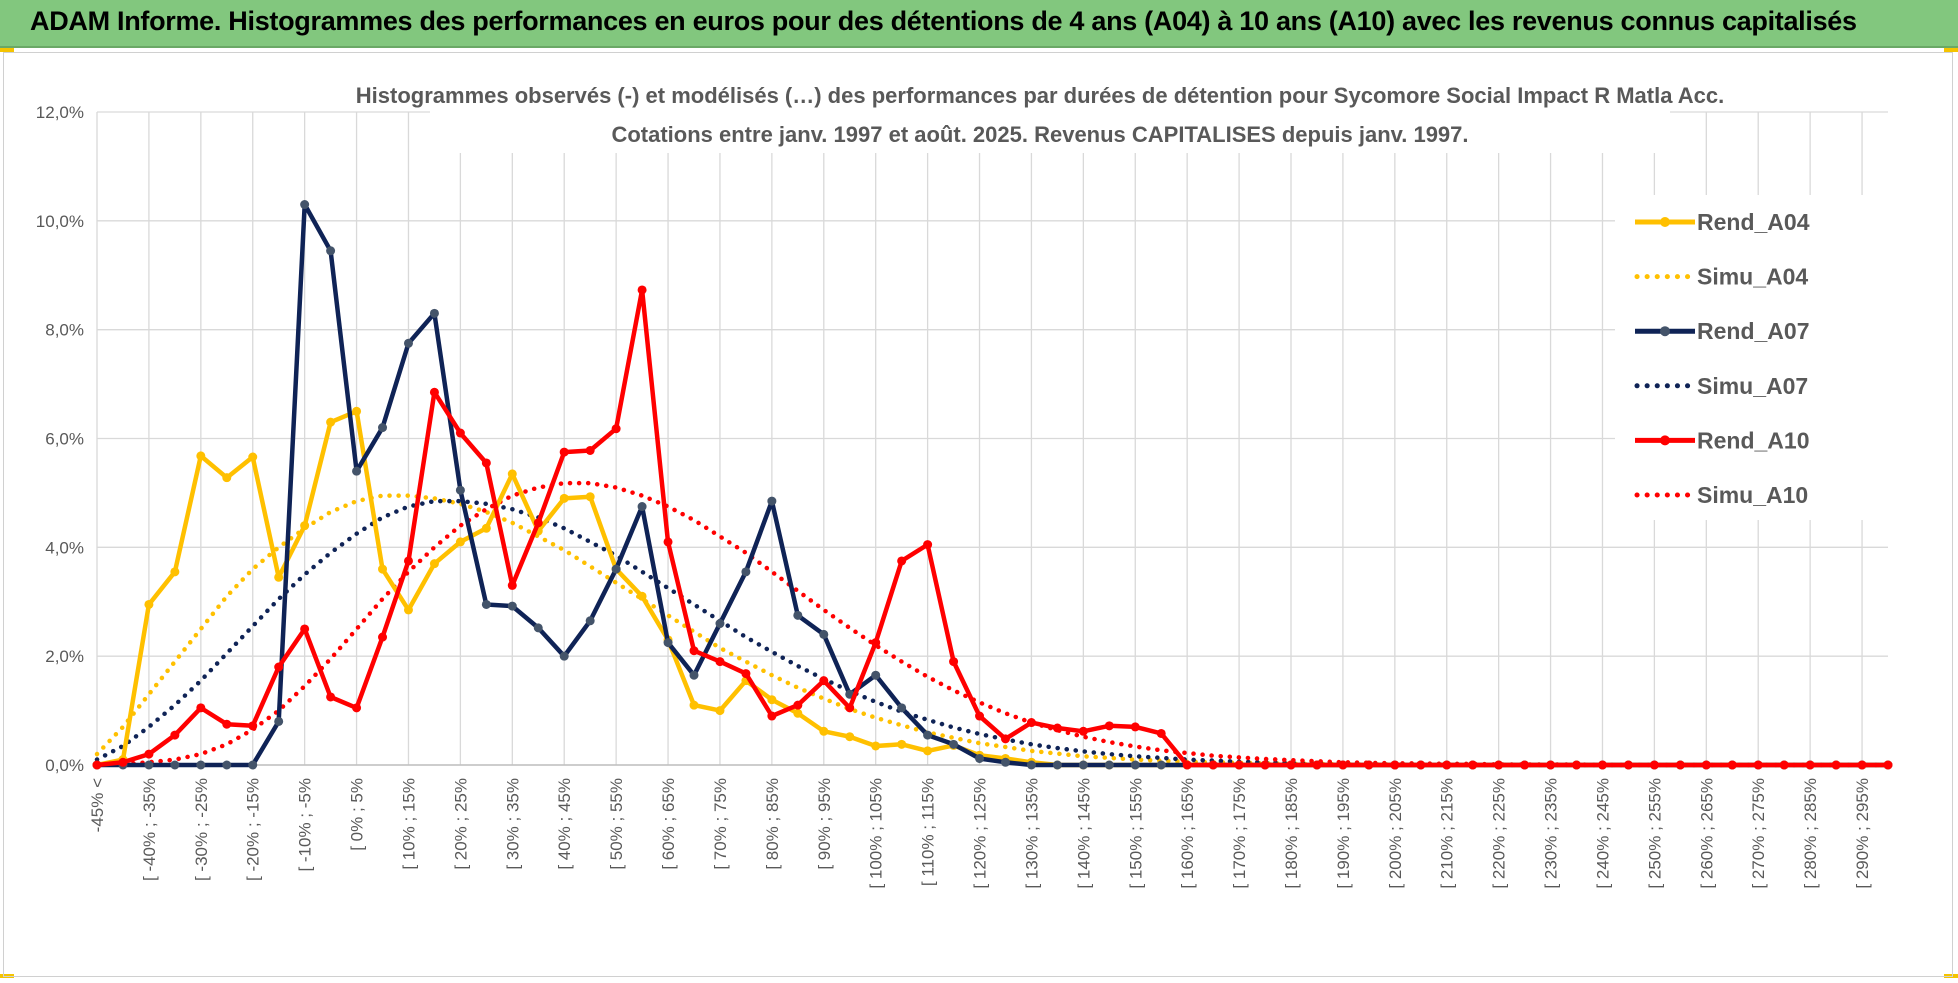 The width and height of the screenshot is (1958, 983). Describe the element at coordinates (1187, 833) in the screenshot. I see `x-tick-label: [ 160% ; 165%` at that location.